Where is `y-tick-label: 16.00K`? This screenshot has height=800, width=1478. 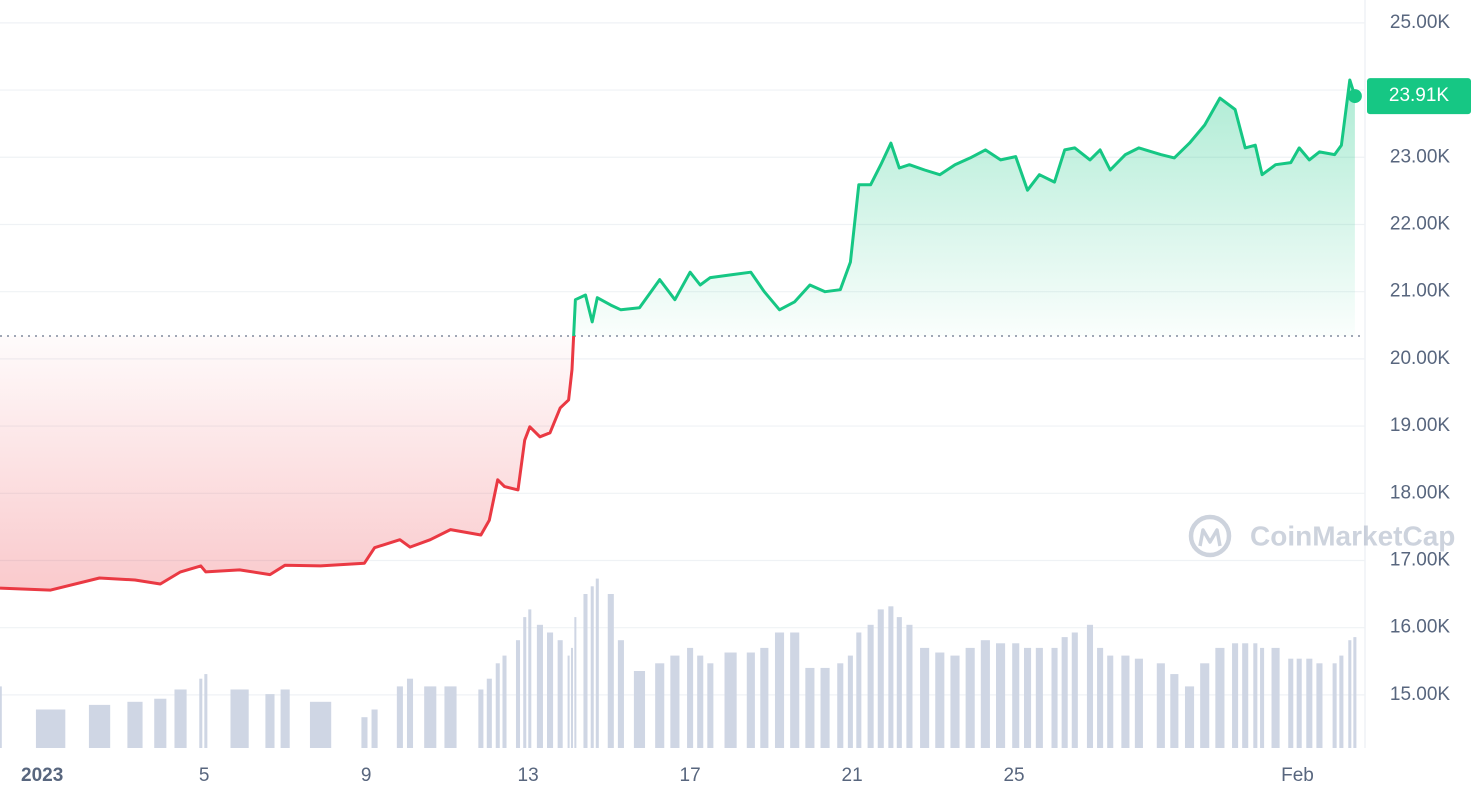 y-tick-label: 16.00K is located at coordinates (1420, 627).